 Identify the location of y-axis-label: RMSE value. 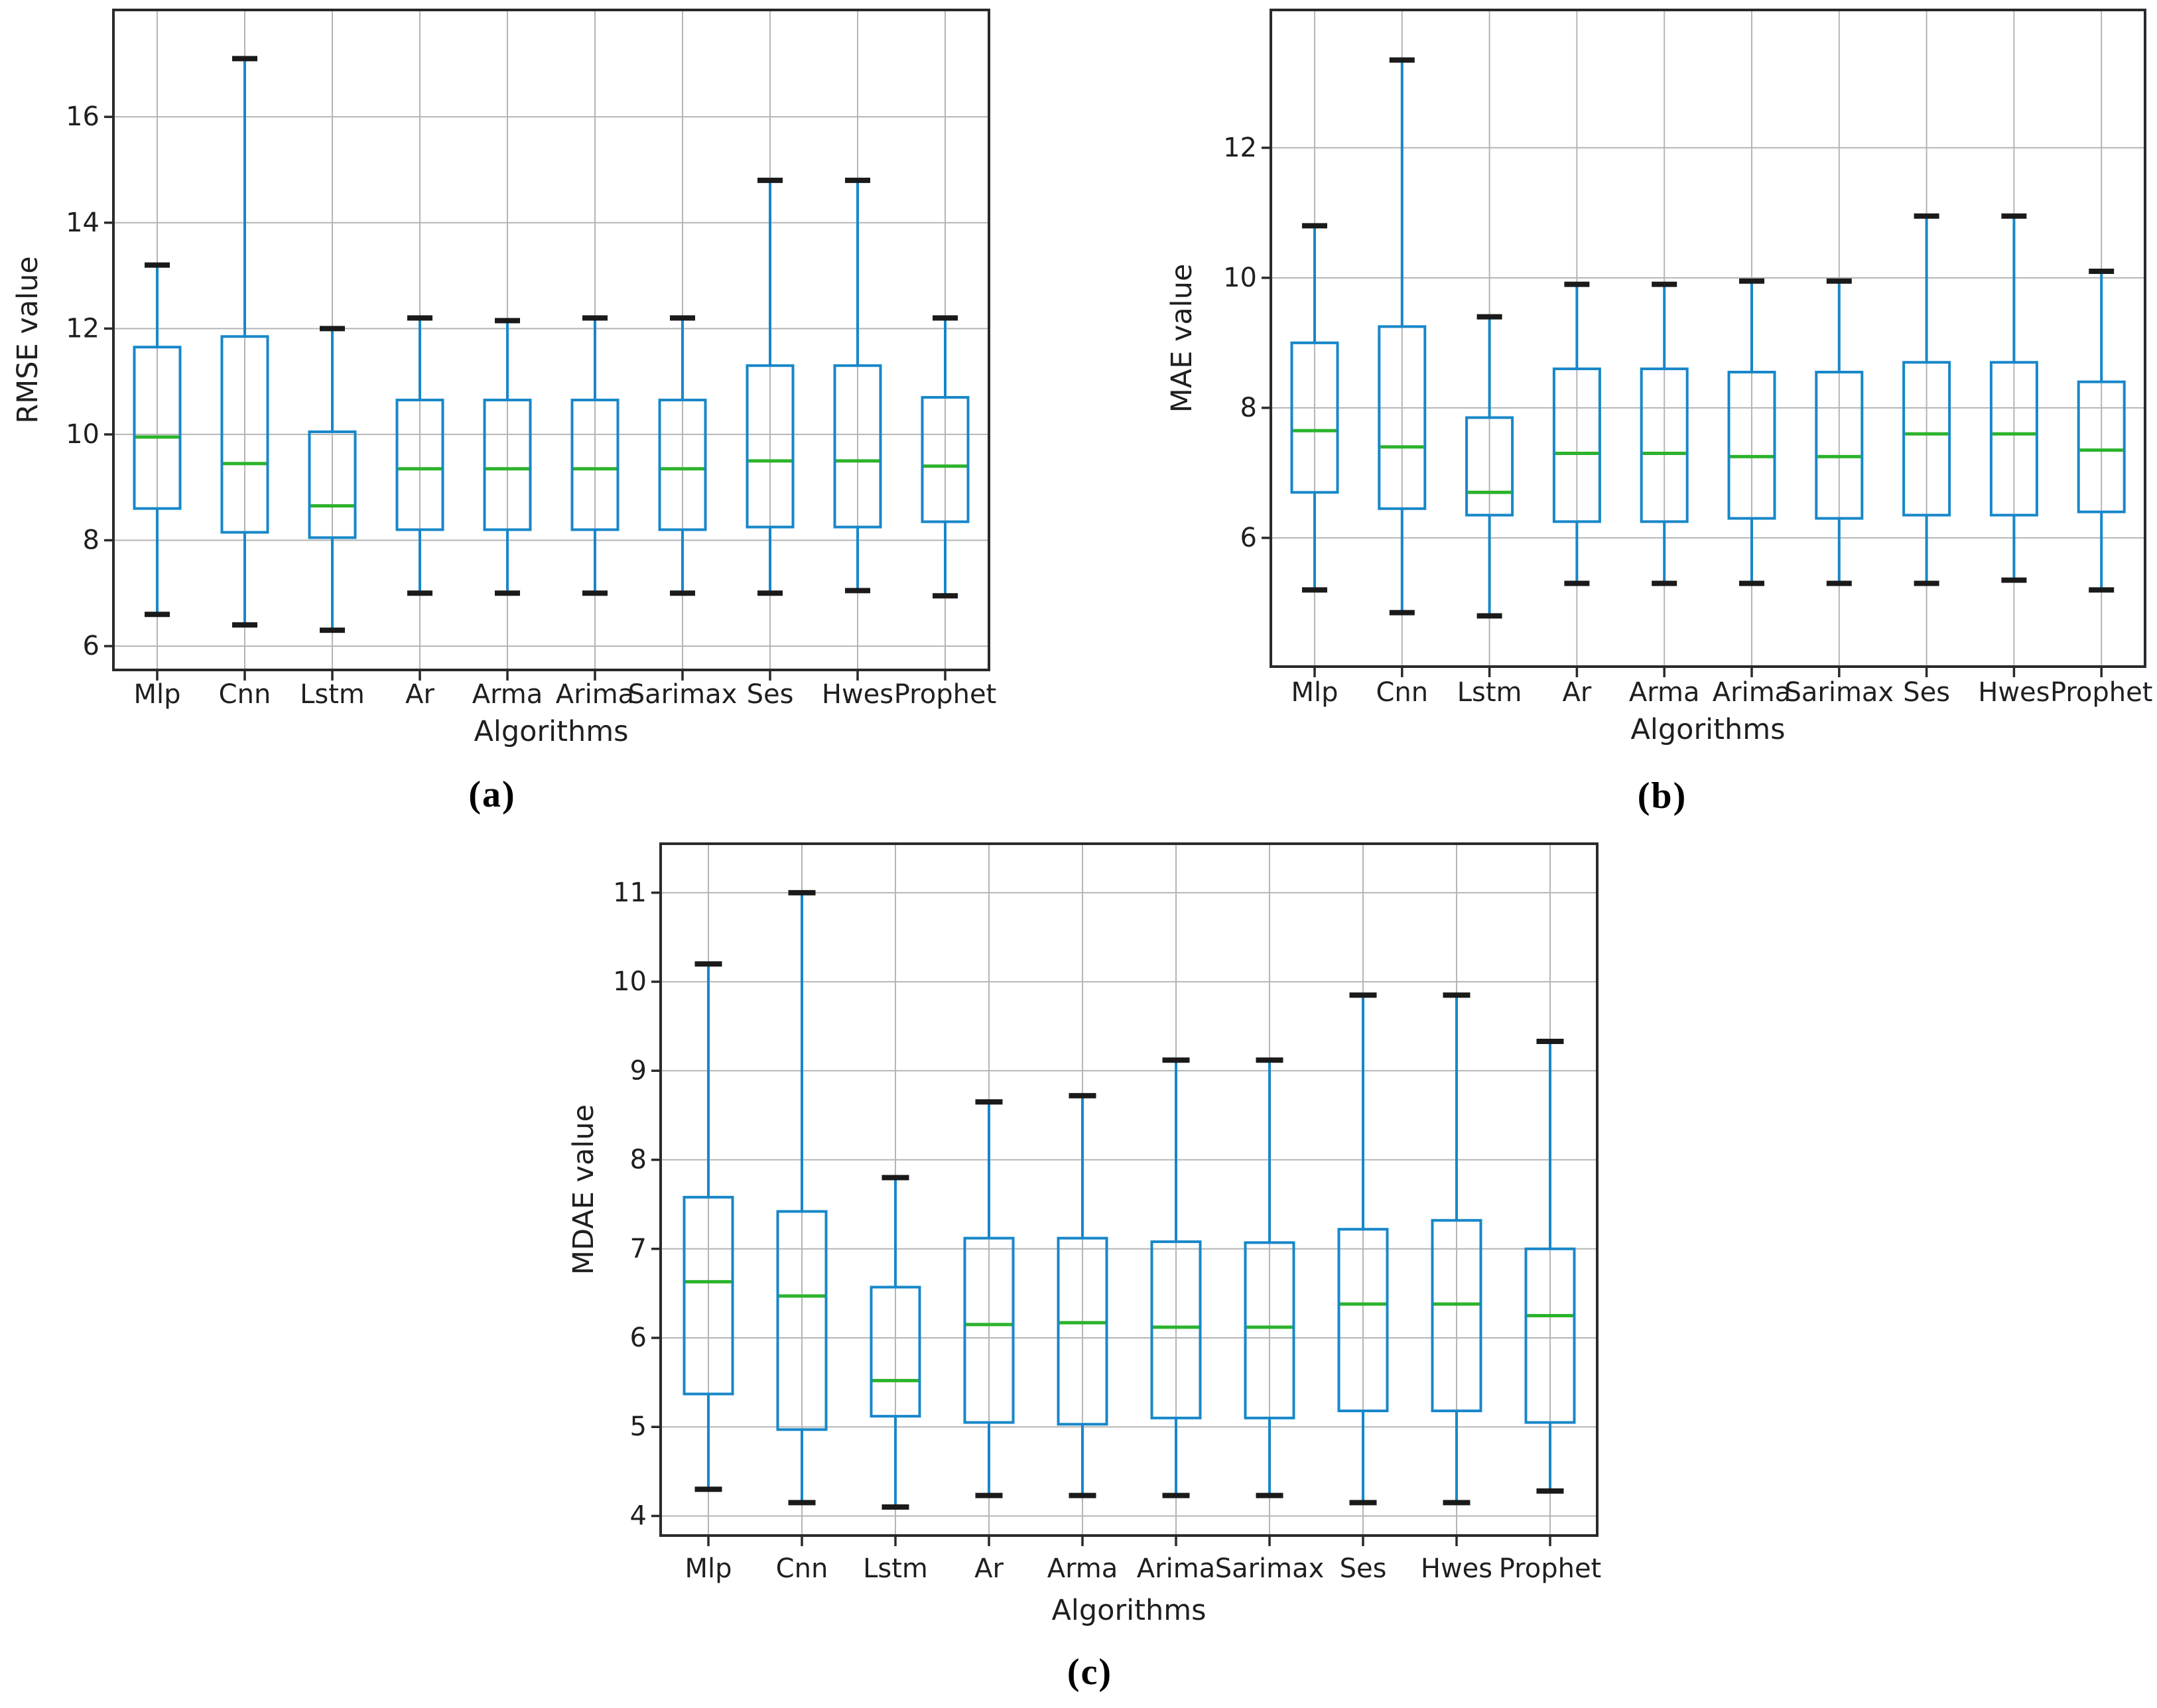
(27, 340).